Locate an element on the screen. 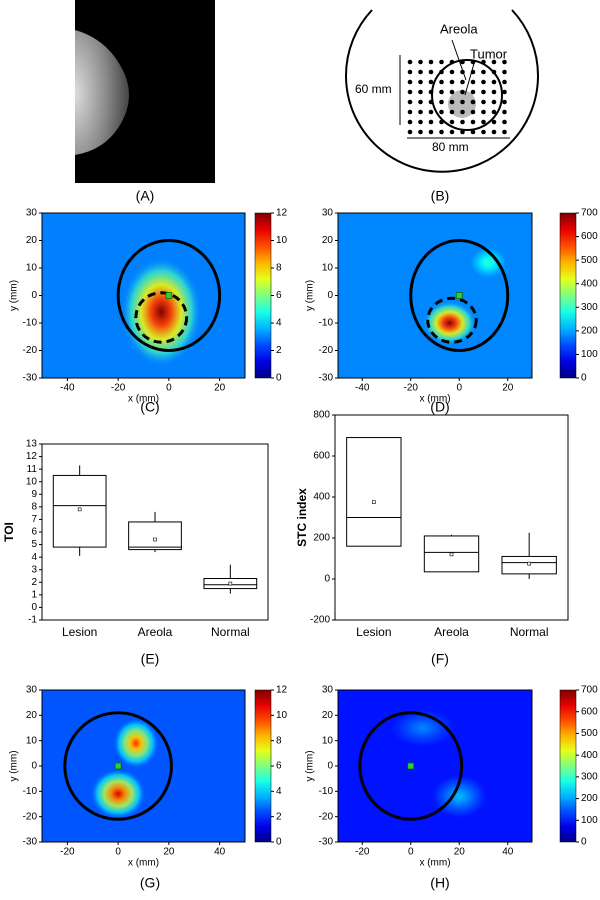 The image size is (600, 900). plot-frame is located at coordinates (451, 517).